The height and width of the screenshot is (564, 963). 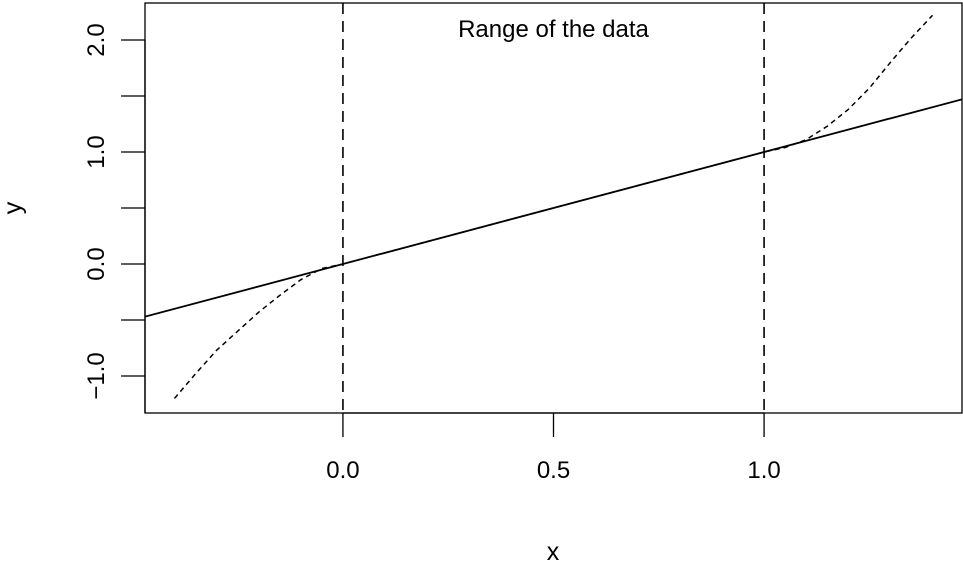 I want to click on y-tick-label-3: 0.0, so click(x=96, y=263).